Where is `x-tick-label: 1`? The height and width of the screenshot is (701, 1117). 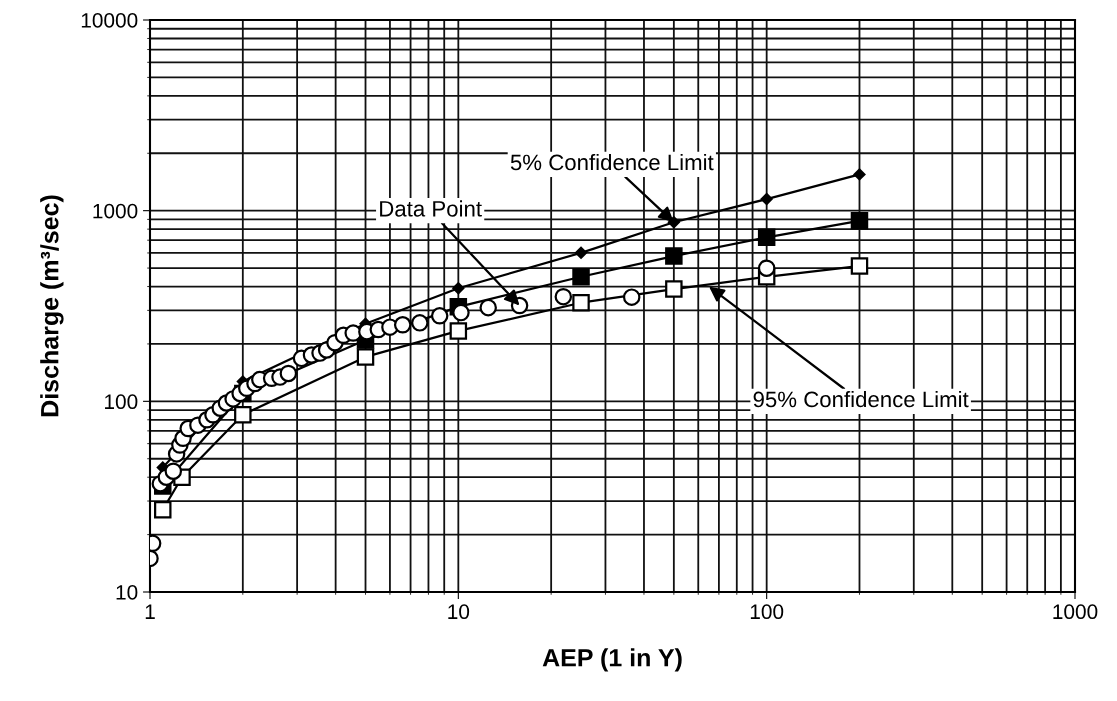
x-tick-label: 1 is located at coordinates (150, 611).